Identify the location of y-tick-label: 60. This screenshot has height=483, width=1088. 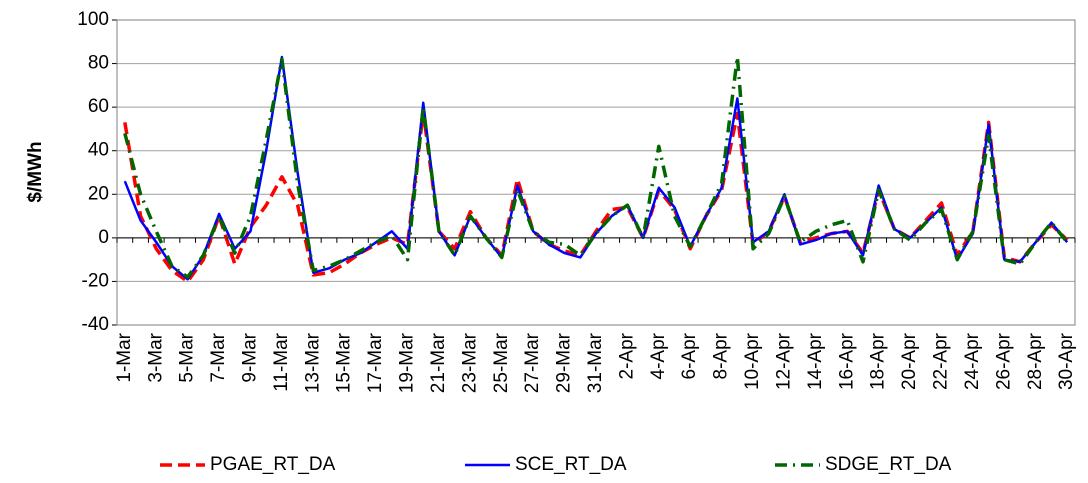
(98, 106).